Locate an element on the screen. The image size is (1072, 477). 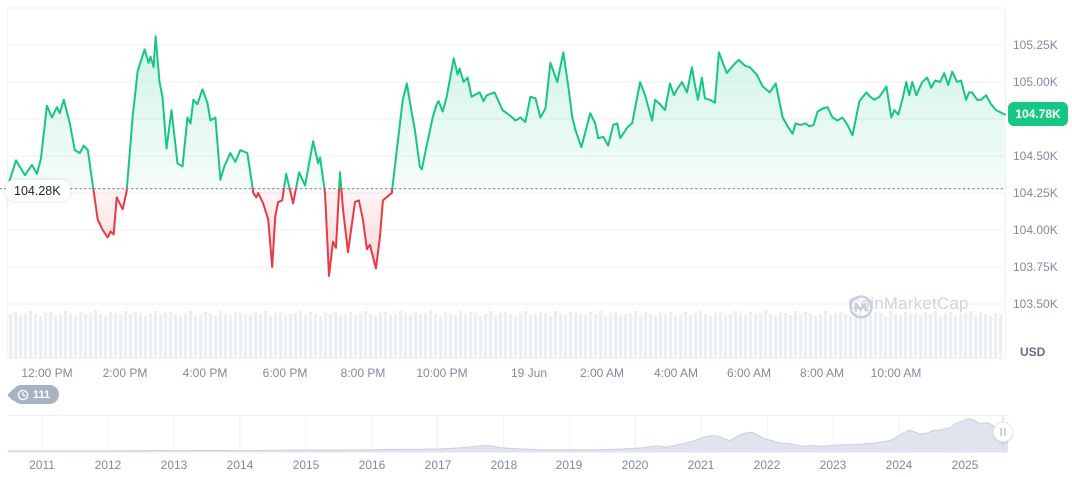
history-clock-icon is located at coordinates (23, 394).